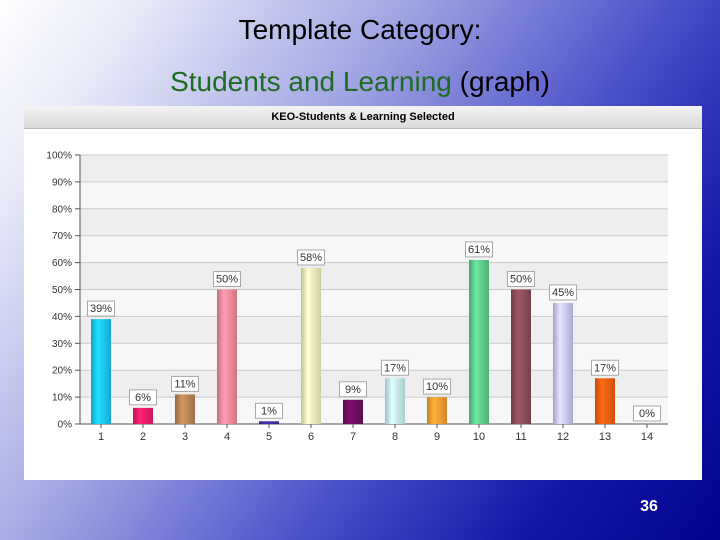 This screenshot has width=720, height=540. What do you see at coordinates (143, 437) in the screenshot?
I see `x-tick-label: 2` at bounding box center [143, 437].